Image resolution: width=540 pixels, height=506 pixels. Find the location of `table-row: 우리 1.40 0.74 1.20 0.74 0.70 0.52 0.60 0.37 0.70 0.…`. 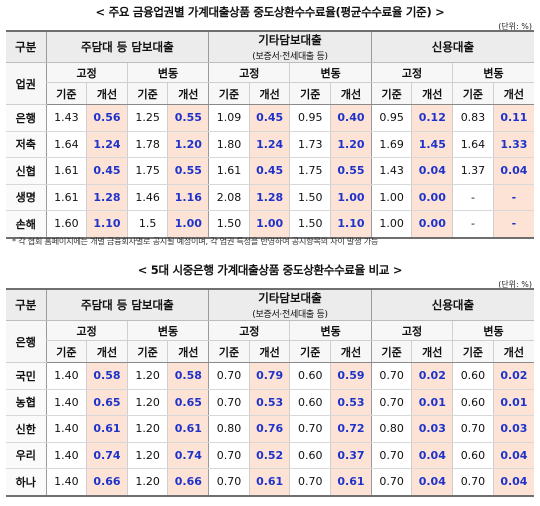

table-row: 우리 1.40 0.74 1.20 0.74 0.70 0.52 0.60 0.37 0.70 0.… is located at coordinates (270, 455).